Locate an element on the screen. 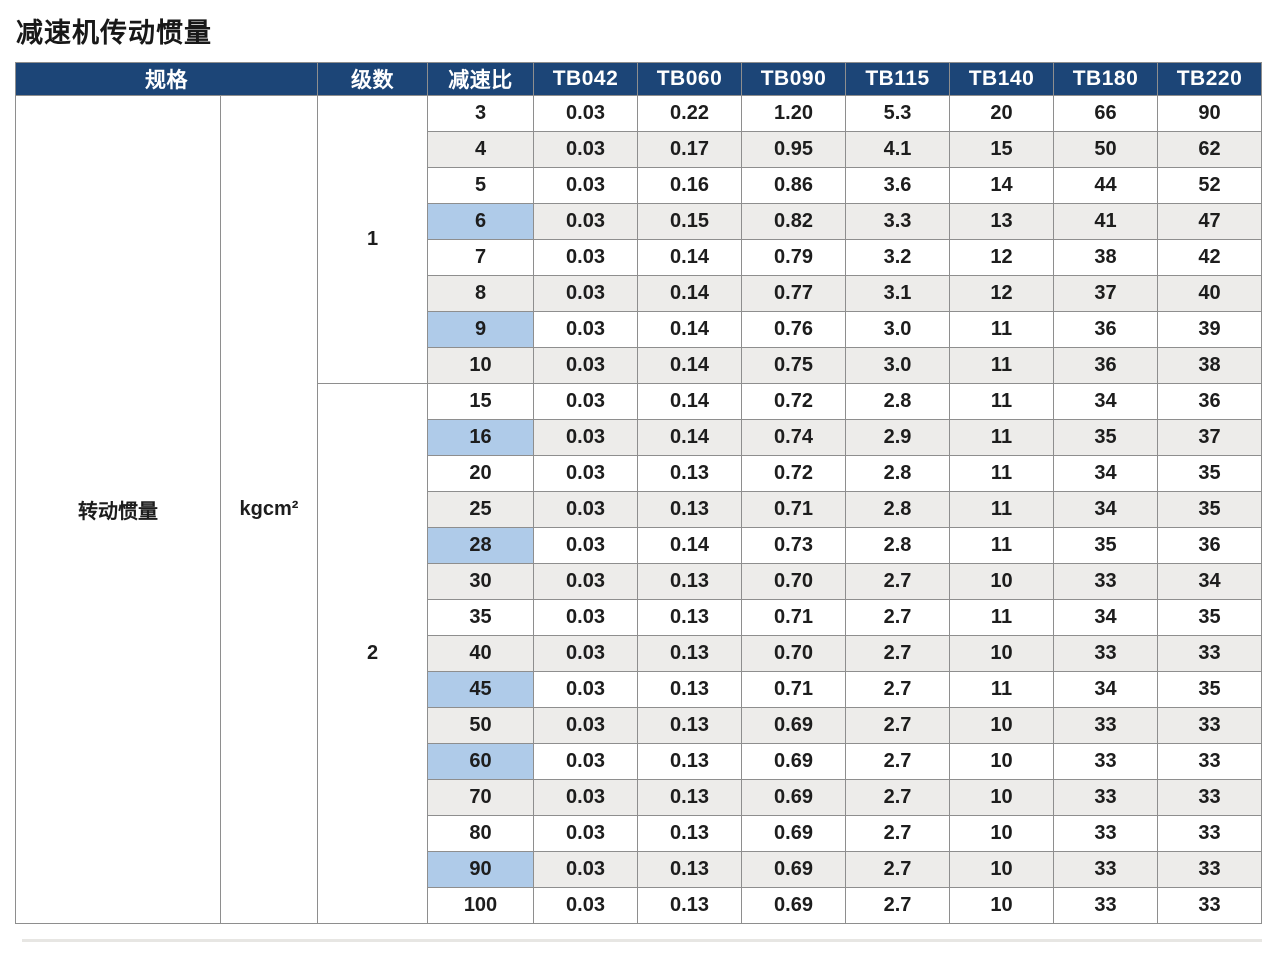 The height and width of the screenshot is (958, 1282). value-cell-tb090: 0.79 is located at coordinates (793, 257).